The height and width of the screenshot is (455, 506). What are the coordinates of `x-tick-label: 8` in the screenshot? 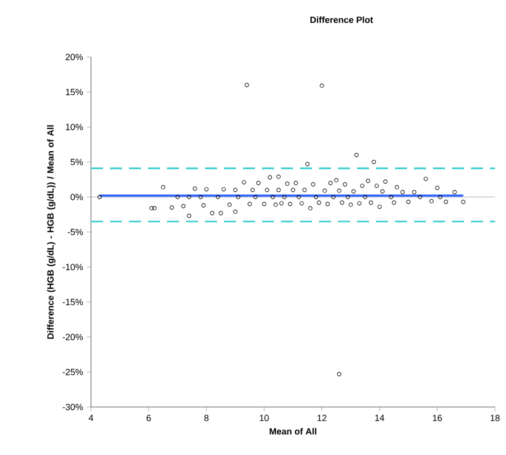 It's located at (206, 418).